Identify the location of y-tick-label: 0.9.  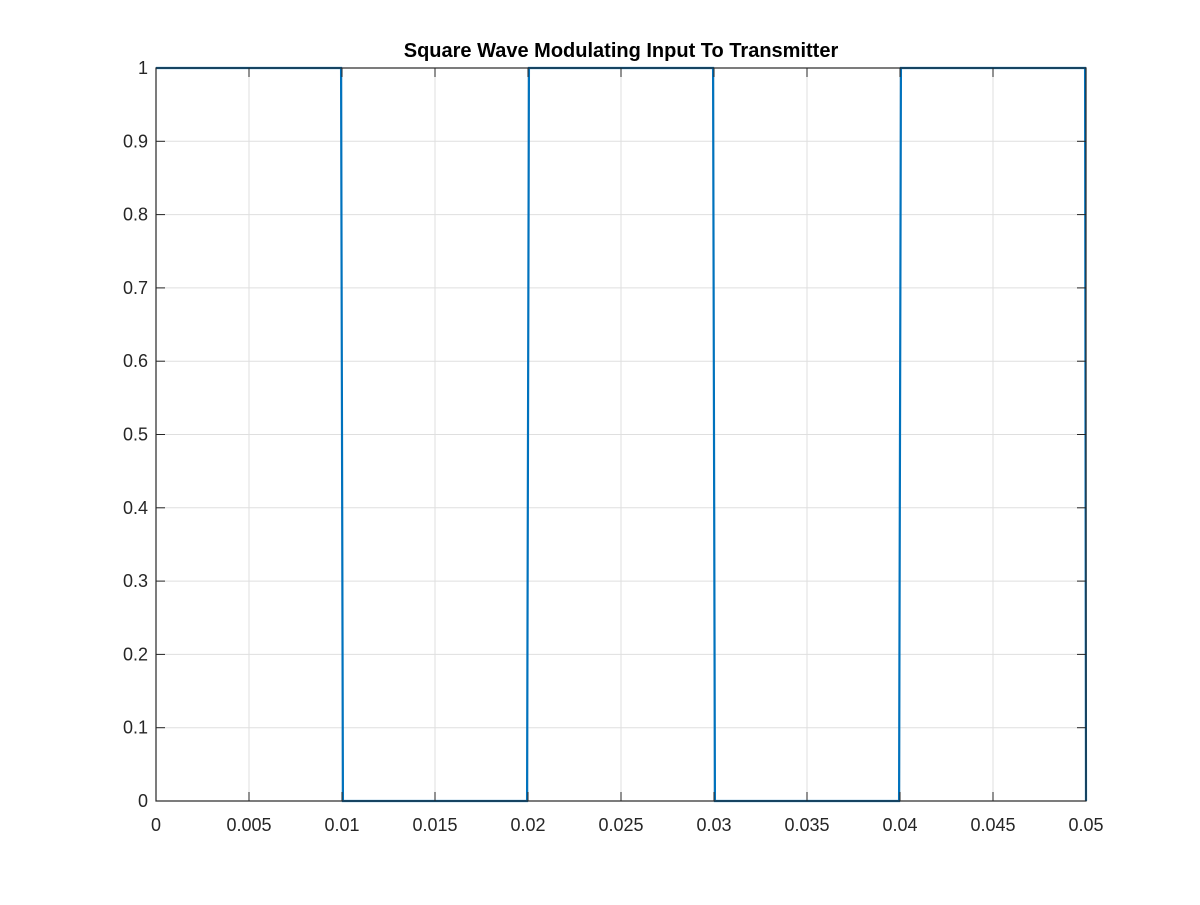
(135, 141).